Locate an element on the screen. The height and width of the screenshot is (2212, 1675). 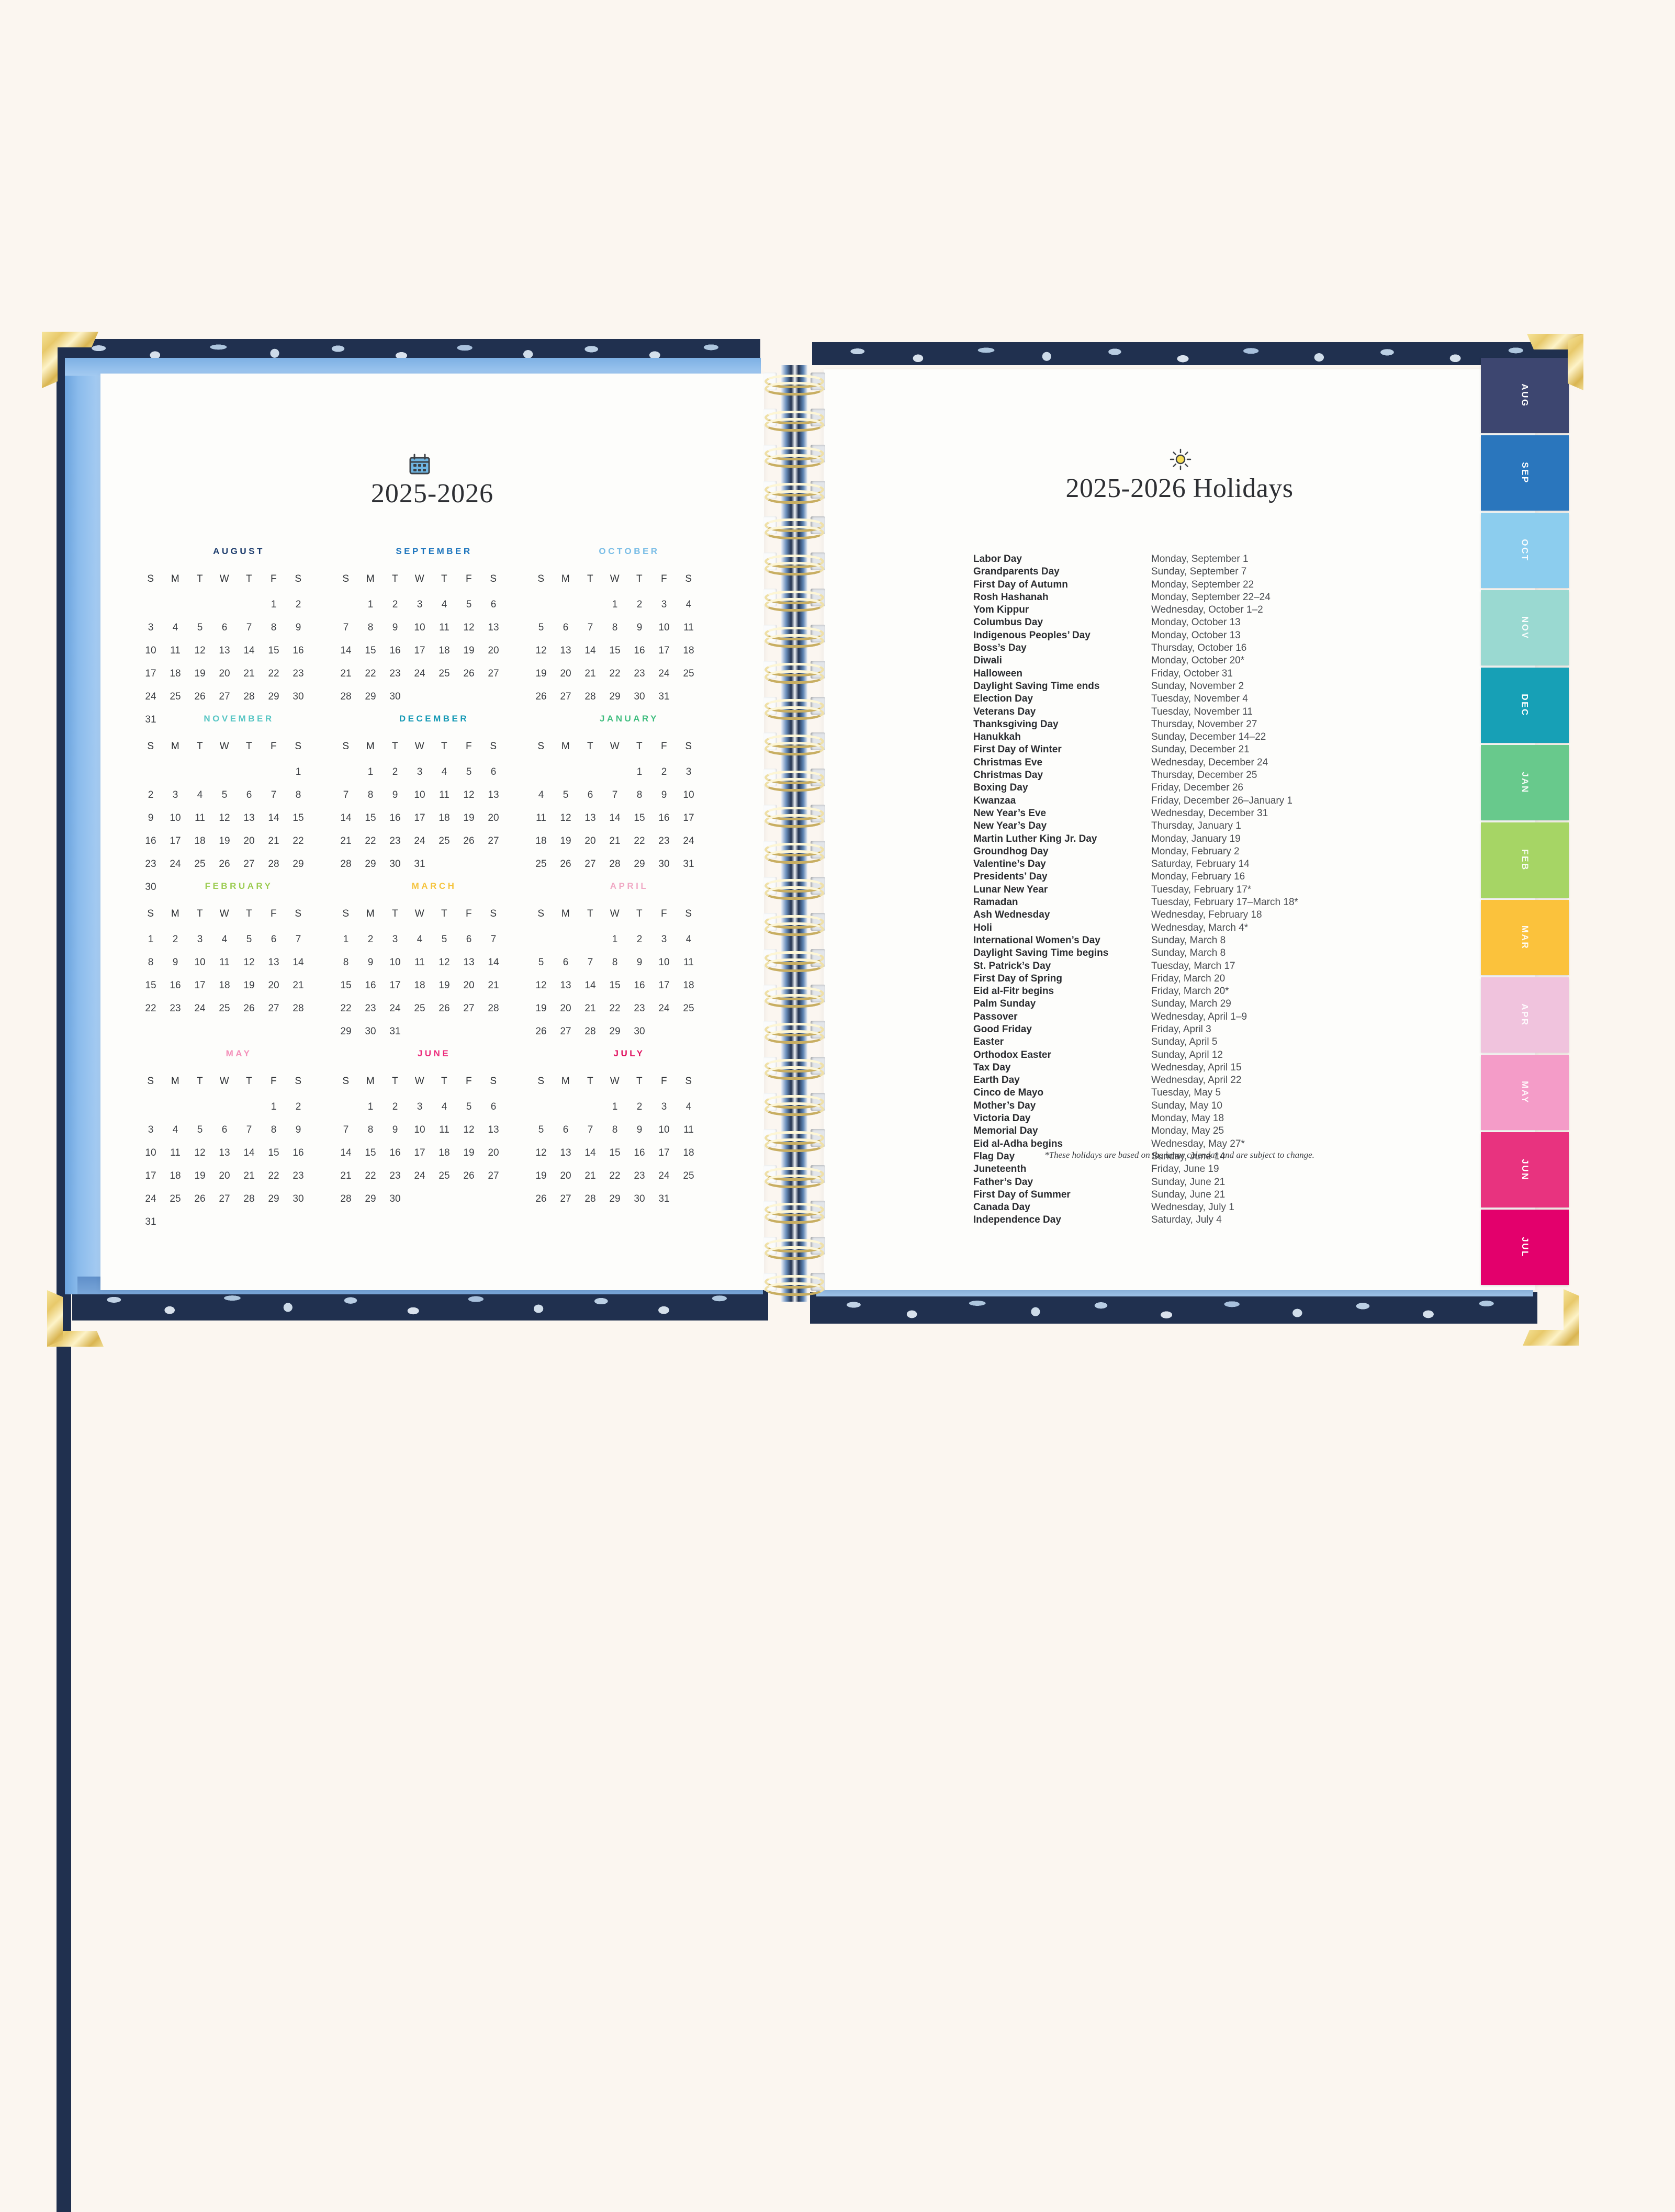
month-tab-may: MAY is located at coordinates (1525, 1092).